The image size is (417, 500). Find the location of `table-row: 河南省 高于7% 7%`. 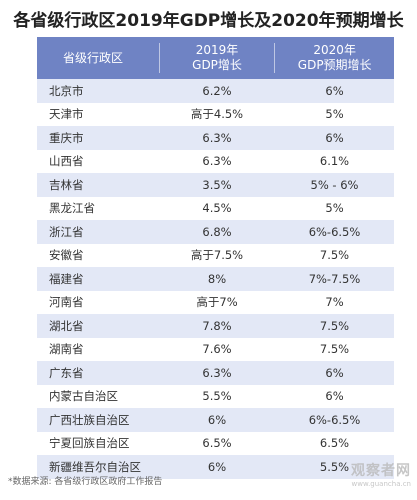

table-row: 河南省 高于7% 7% is located at coordinates (215, 303).